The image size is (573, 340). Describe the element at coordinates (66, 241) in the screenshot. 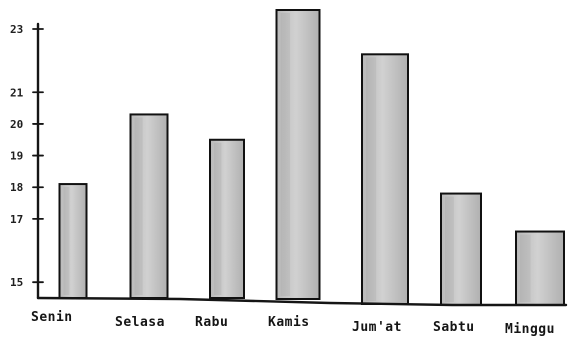

I see `bar-shading-senin` at that location.